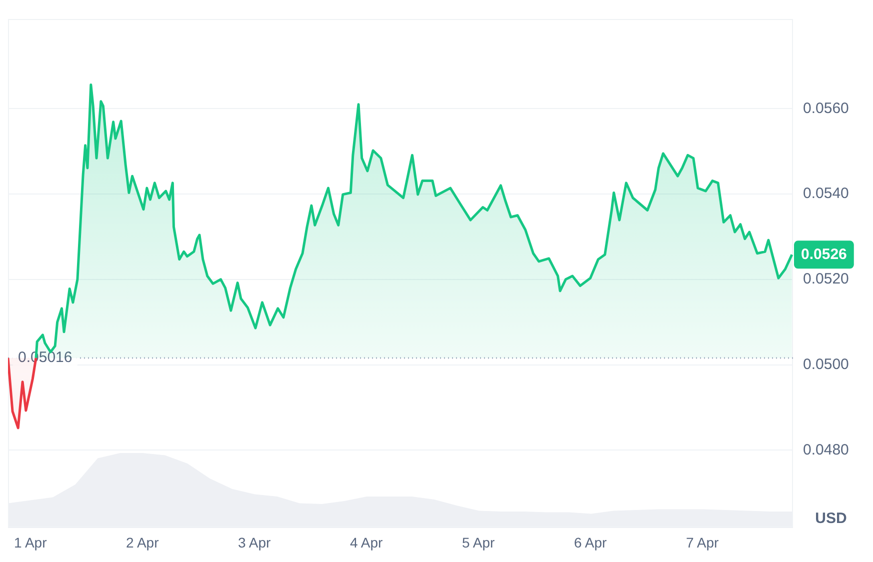 Image resolution: width=873 pixels, height=562 pixels. What do you see at coordinates (826, 279) in the screenshot?
I see `y-tick-label: 0.0520` at bounding box center [826, 279].